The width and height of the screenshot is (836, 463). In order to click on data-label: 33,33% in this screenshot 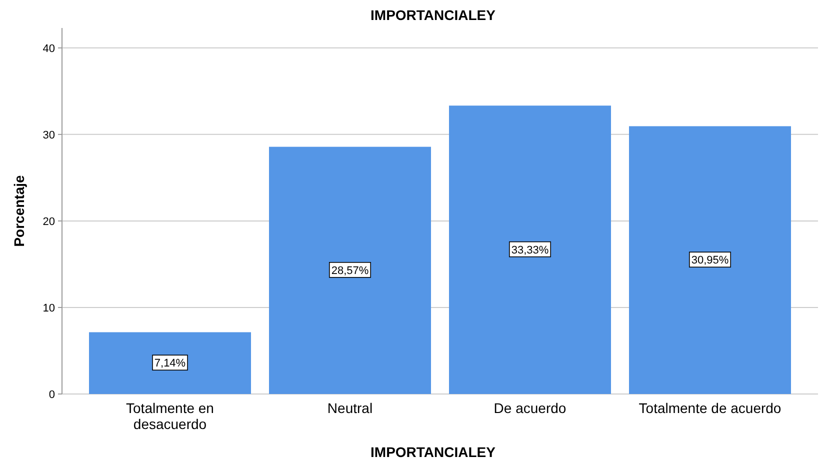, I will do `click(530, 250)`.